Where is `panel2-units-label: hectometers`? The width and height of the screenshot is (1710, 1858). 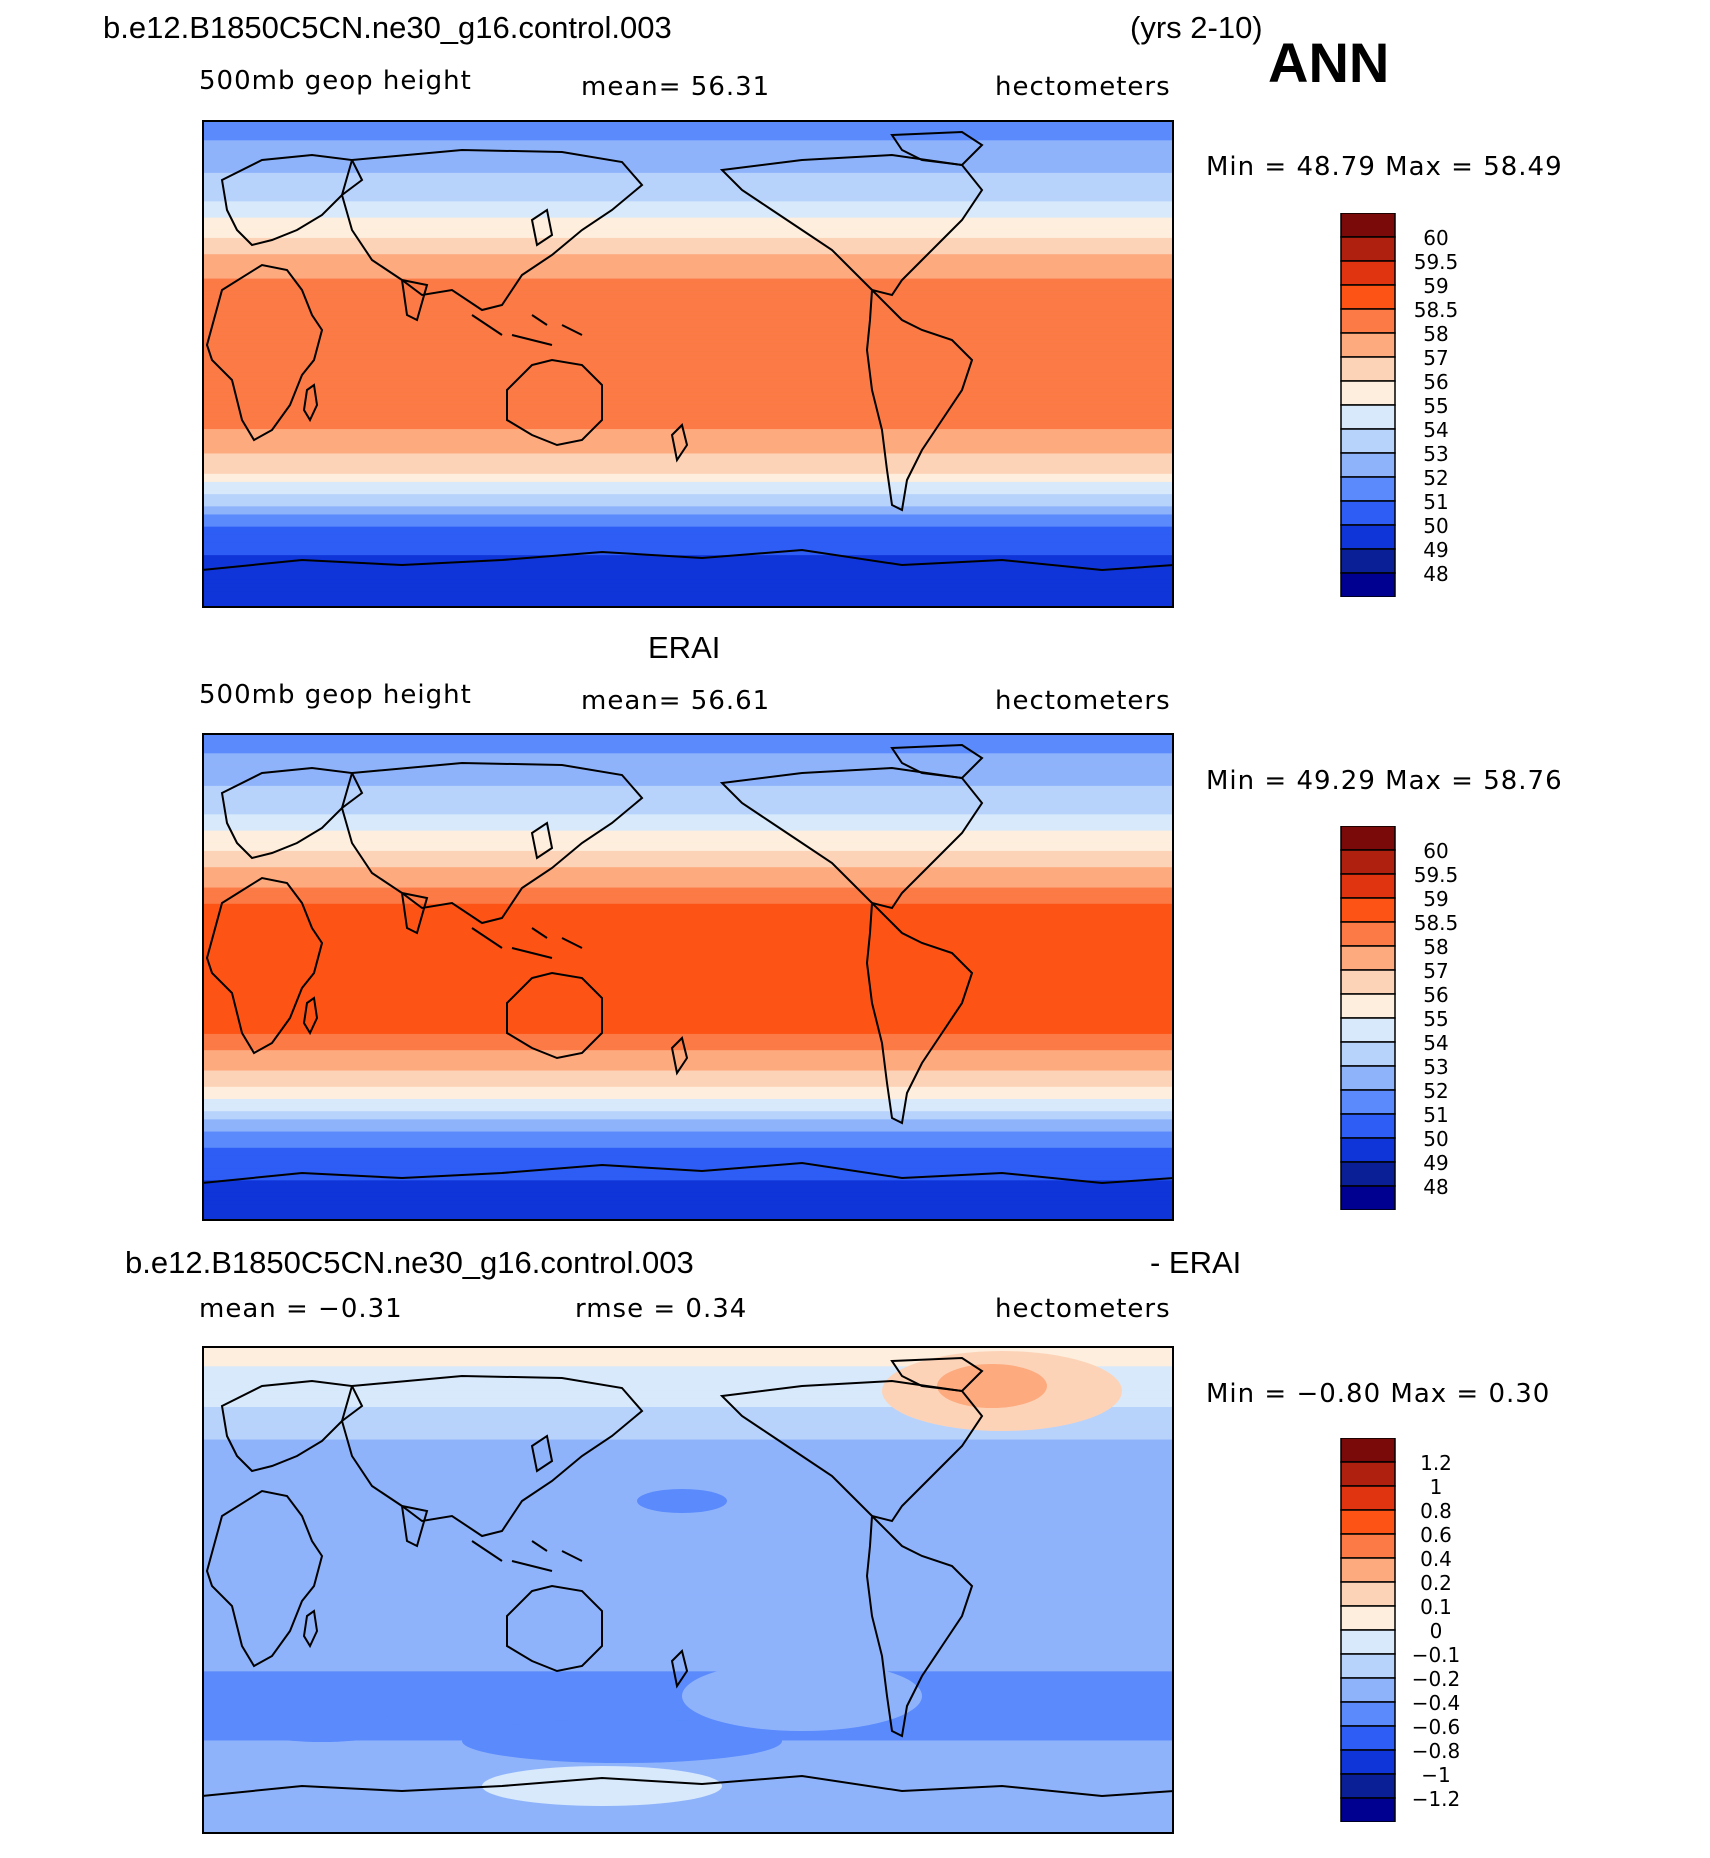 panel2-units-label: hectometers is located at coordinates (1083, 701).